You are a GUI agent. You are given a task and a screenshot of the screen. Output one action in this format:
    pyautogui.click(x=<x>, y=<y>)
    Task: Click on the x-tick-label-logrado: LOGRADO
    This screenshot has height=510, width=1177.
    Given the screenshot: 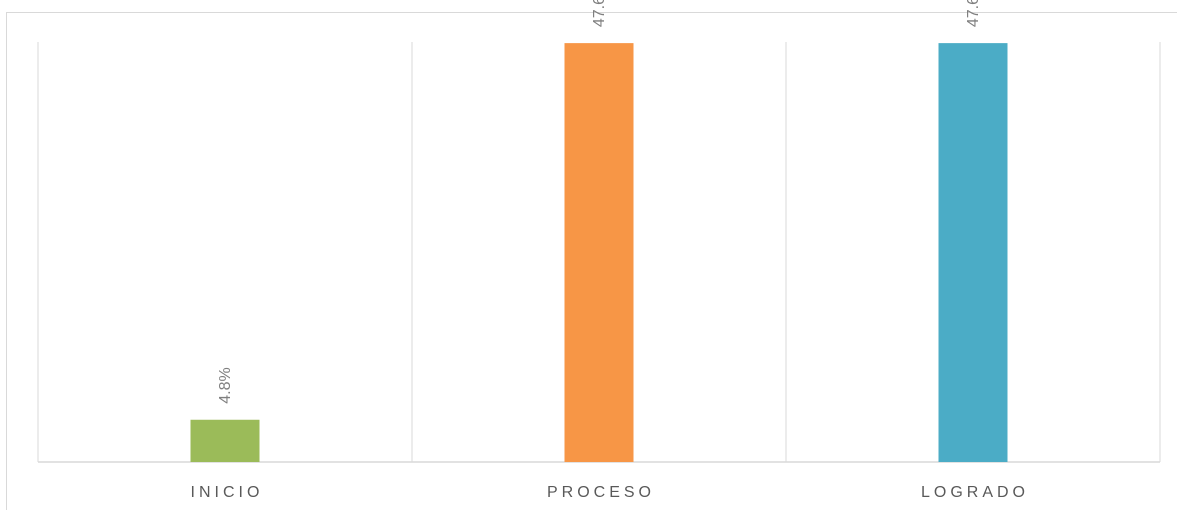 What is the action you would take?
    pyautogui.click(x=975, y=492)
    